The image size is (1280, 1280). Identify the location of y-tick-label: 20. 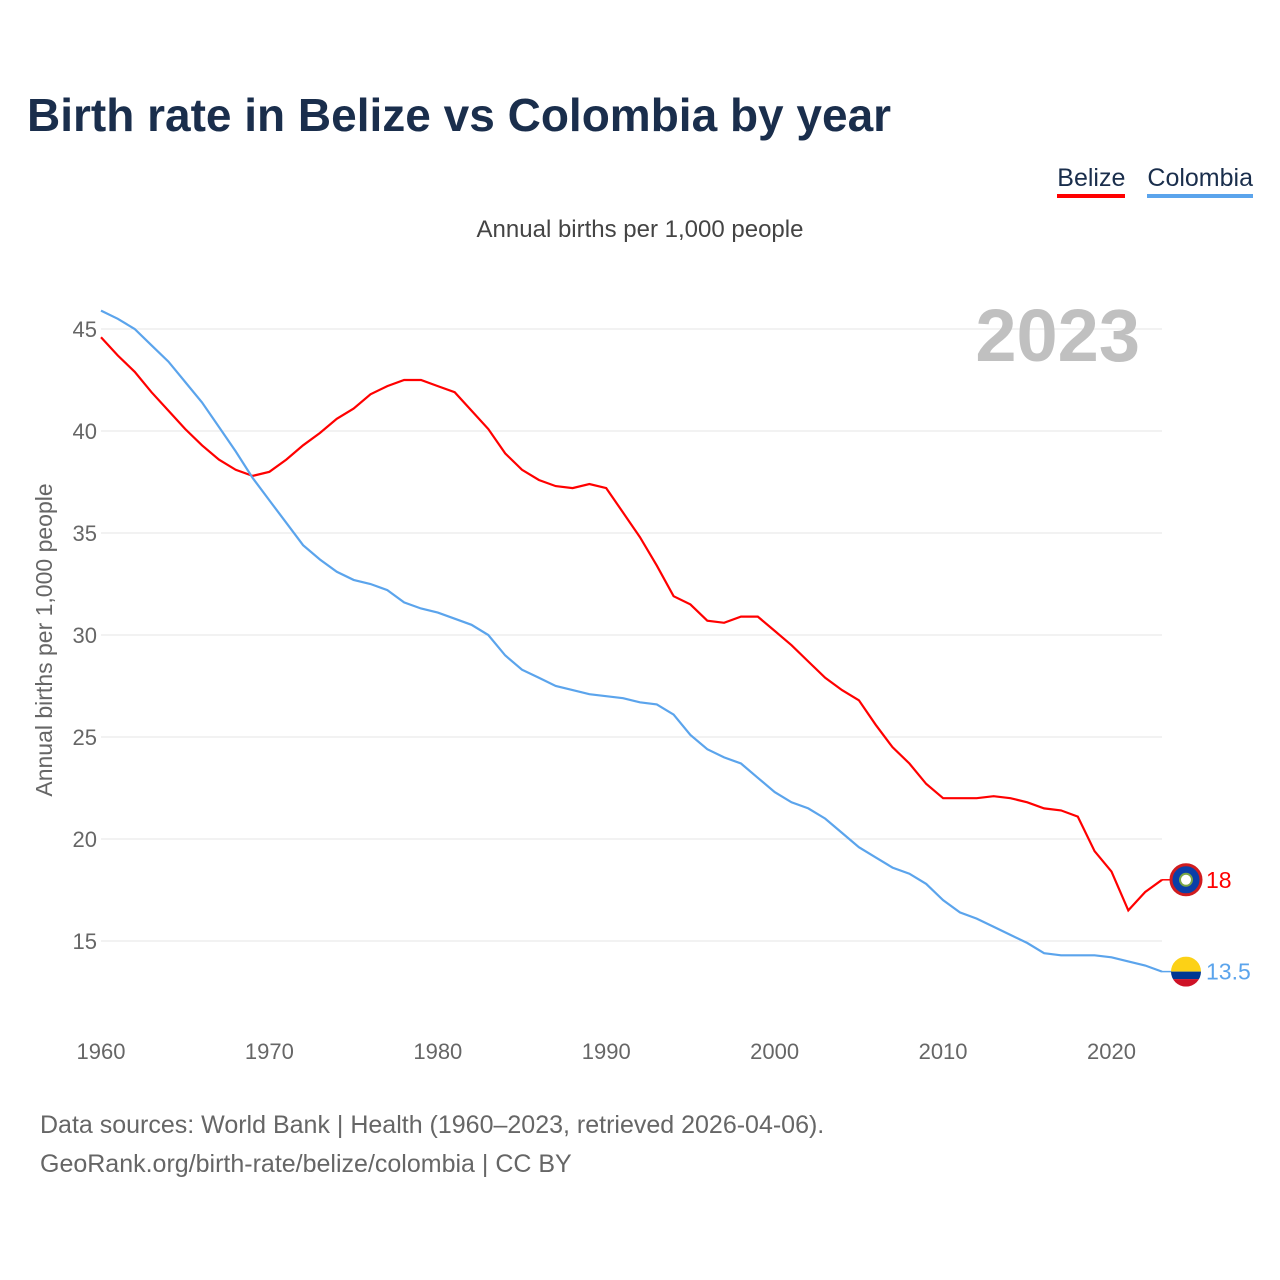
(85, 839).